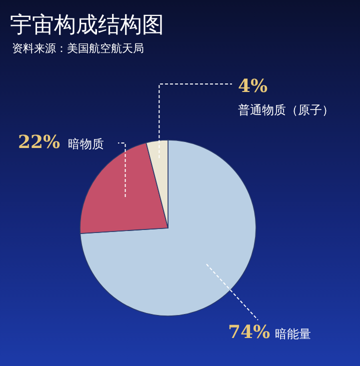 Image resolution: width=360 pixels, height=366 pixels. Describe the element at coordinates (249, 332) in the screenshot. I see `data-label: 74%` at that location.